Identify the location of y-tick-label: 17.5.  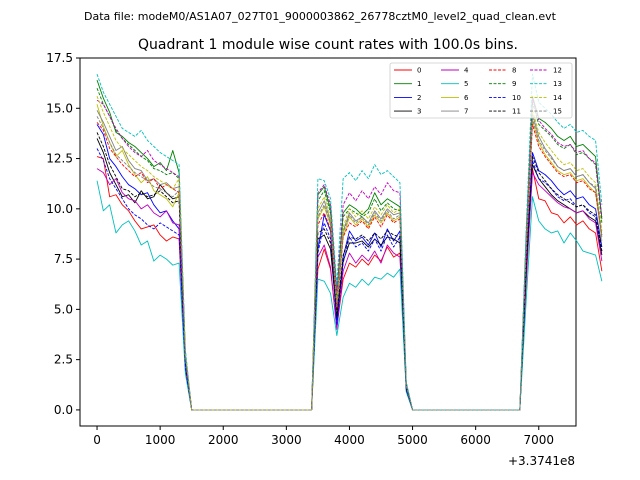
(59, 58).